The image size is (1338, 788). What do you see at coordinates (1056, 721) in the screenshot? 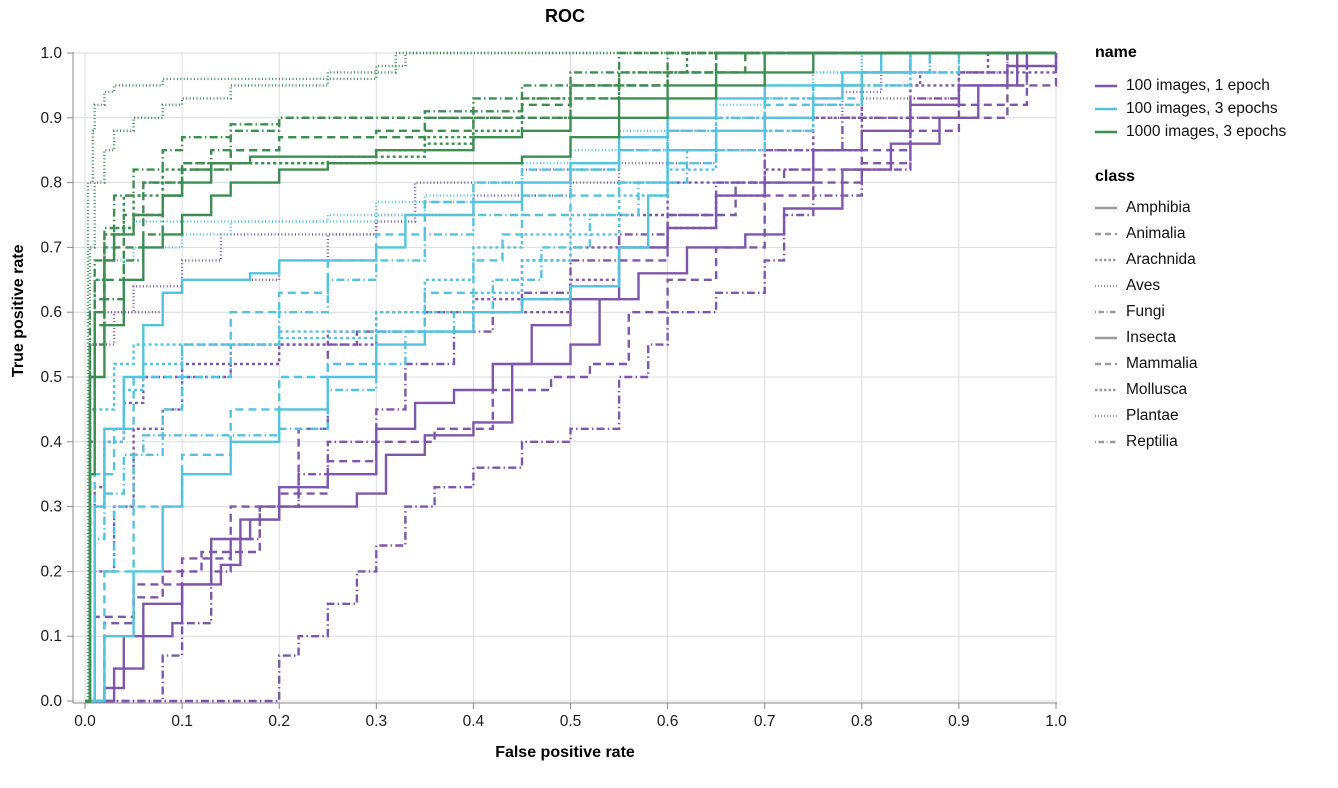
I see `x-tick-label: 1.0` at bounding box center [1056, 721].